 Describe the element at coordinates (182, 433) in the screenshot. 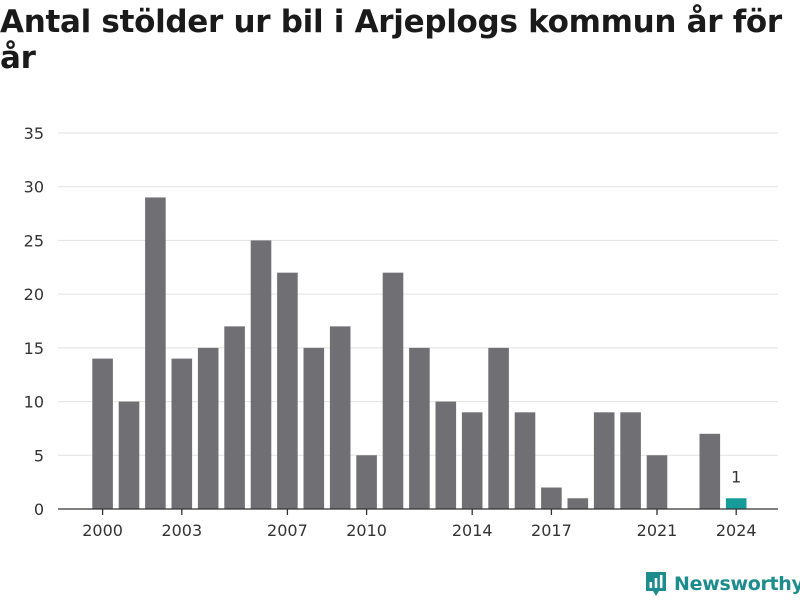

I see `bar-2003` at that location.